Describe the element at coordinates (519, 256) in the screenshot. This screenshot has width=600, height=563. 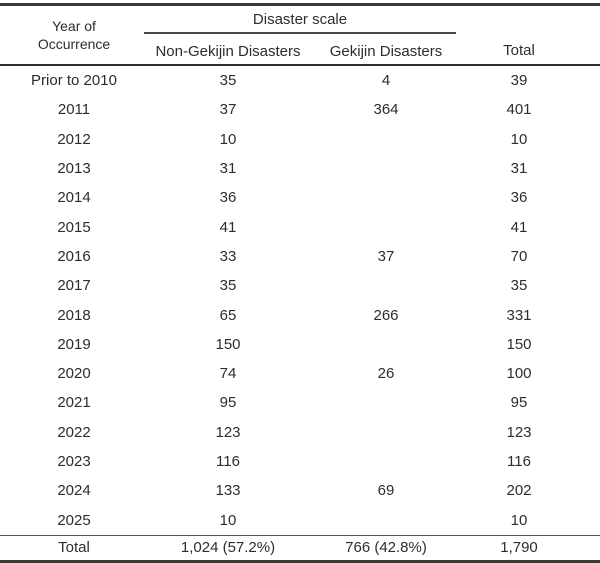
I see `cell-total: 70` at that location.